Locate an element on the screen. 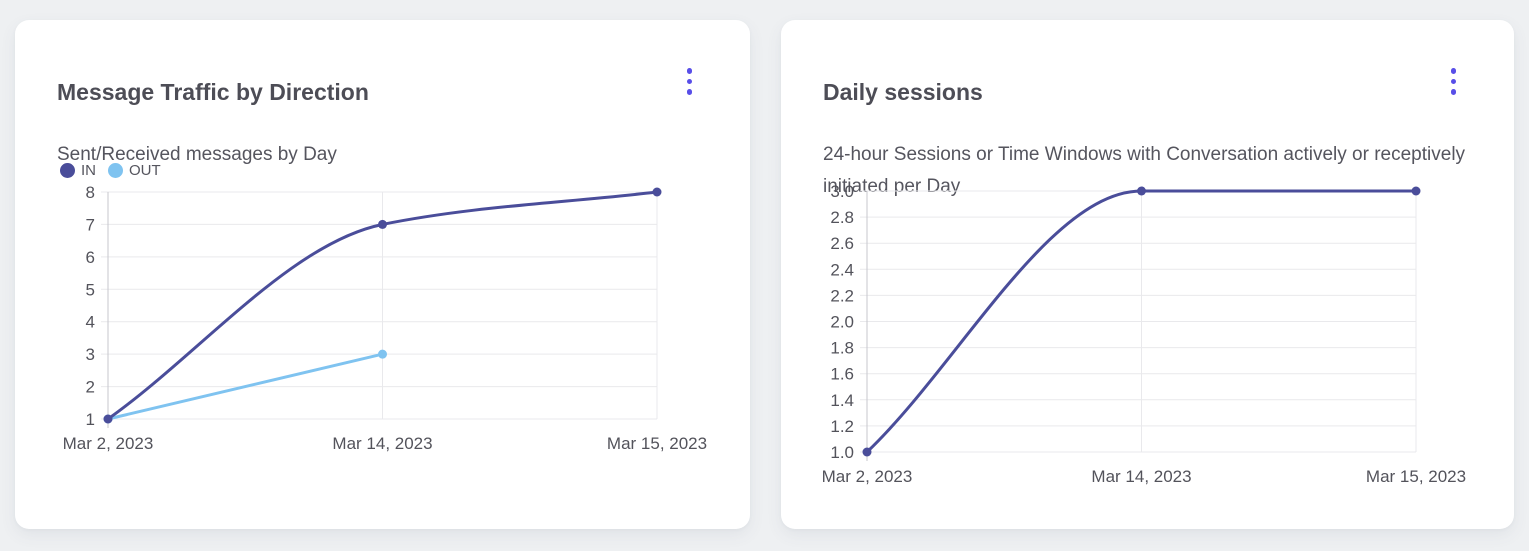 Image resolution: width=1529 pixels, height=551 pixels. svg-text: 2.2 is located at coordinates (842, 295).